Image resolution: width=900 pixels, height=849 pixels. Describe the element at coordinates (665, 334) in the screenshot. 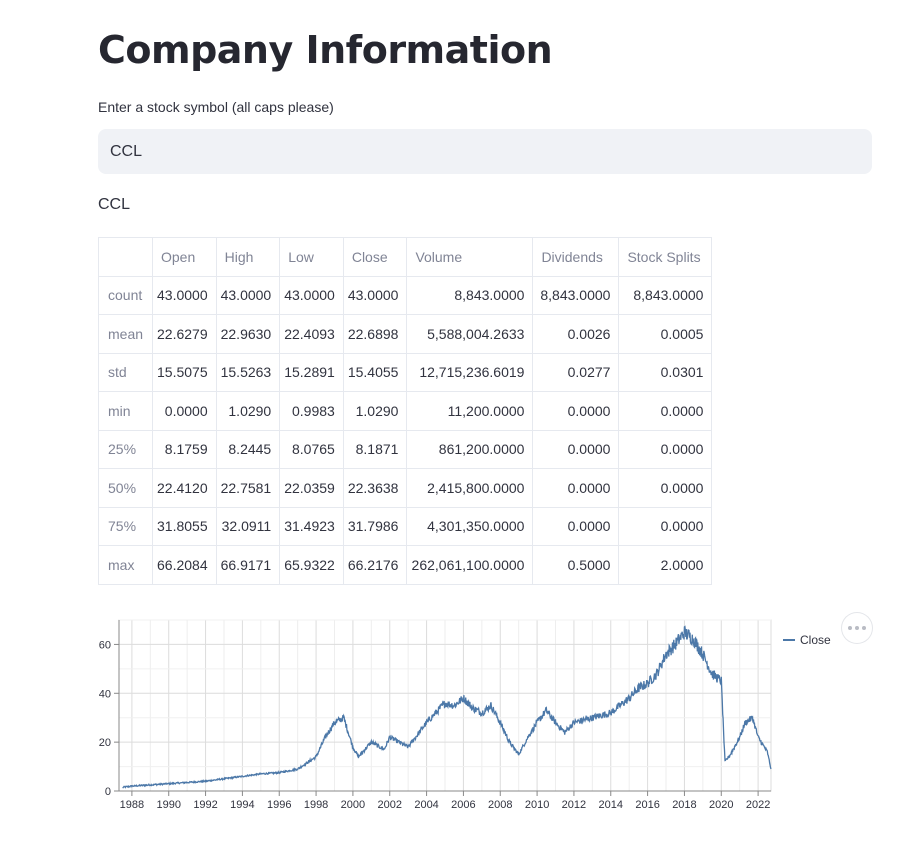

I see `cell-stock-splits: 0.0005` at that location.